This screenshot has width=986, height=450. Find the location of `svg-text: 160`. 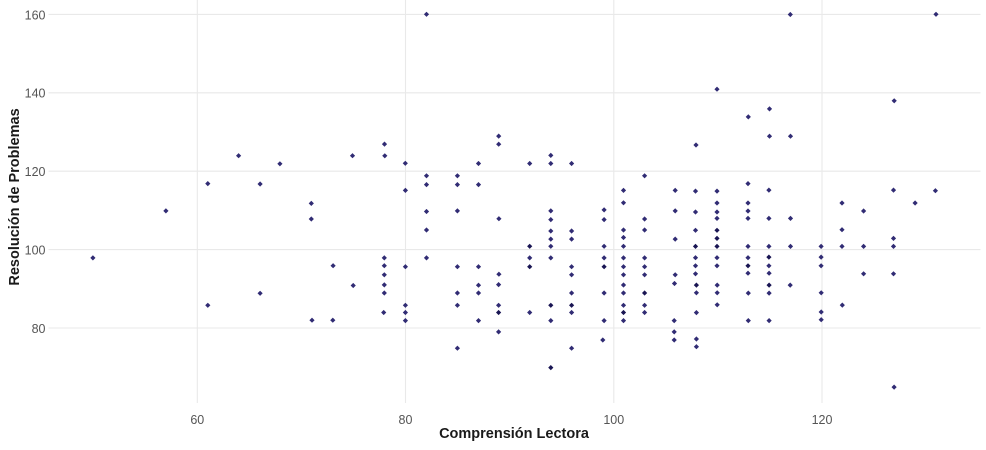

svg-text: 160 is located at coordinates (35, 15).